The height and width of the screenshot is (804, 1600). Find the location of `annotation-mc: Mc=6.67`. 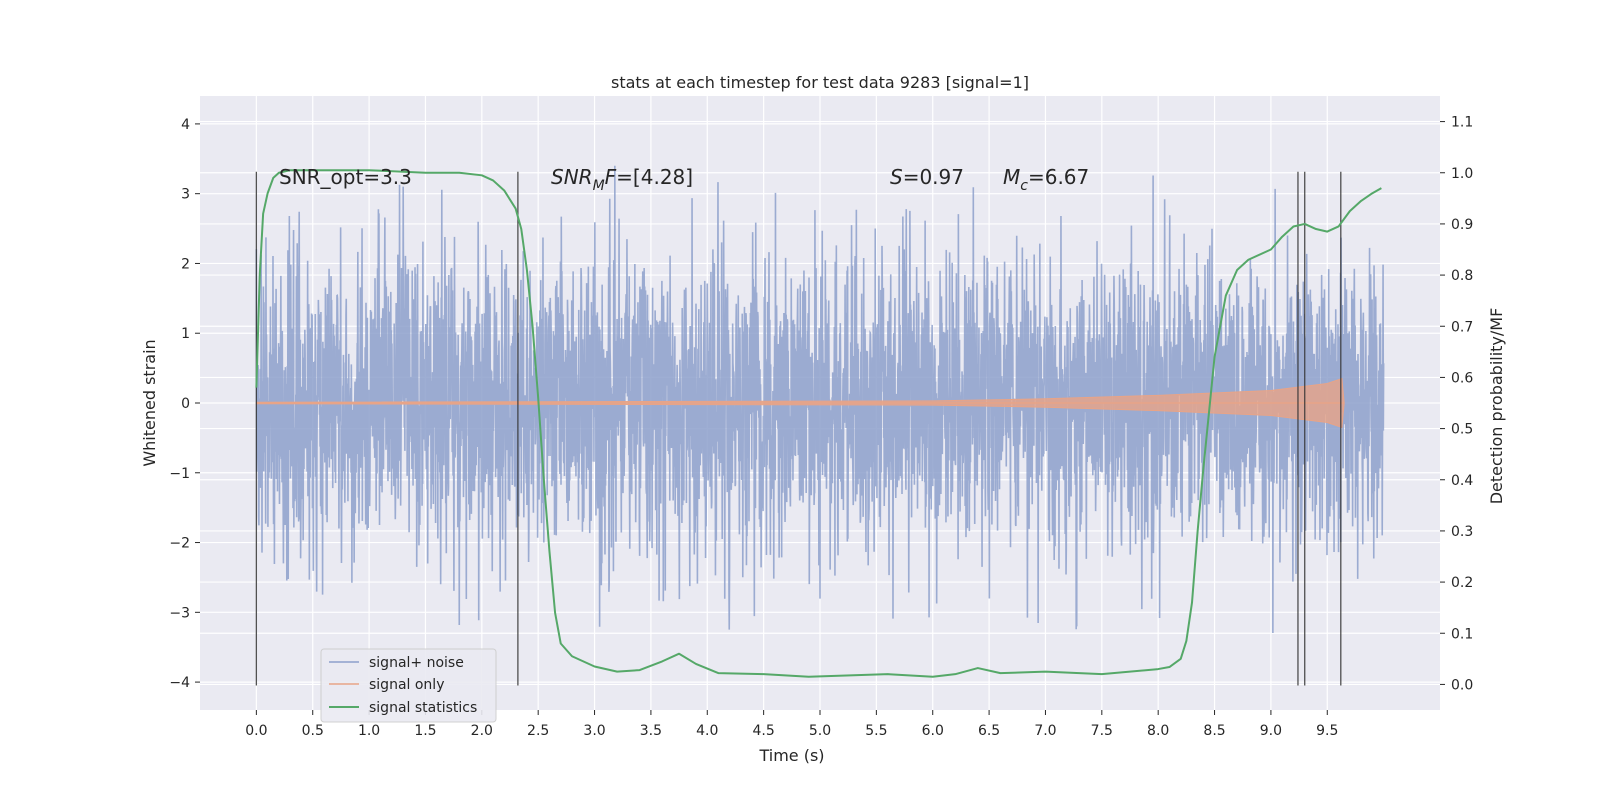

annotation-mc: Mc=6.67 is located at coordinates (1046, 179).